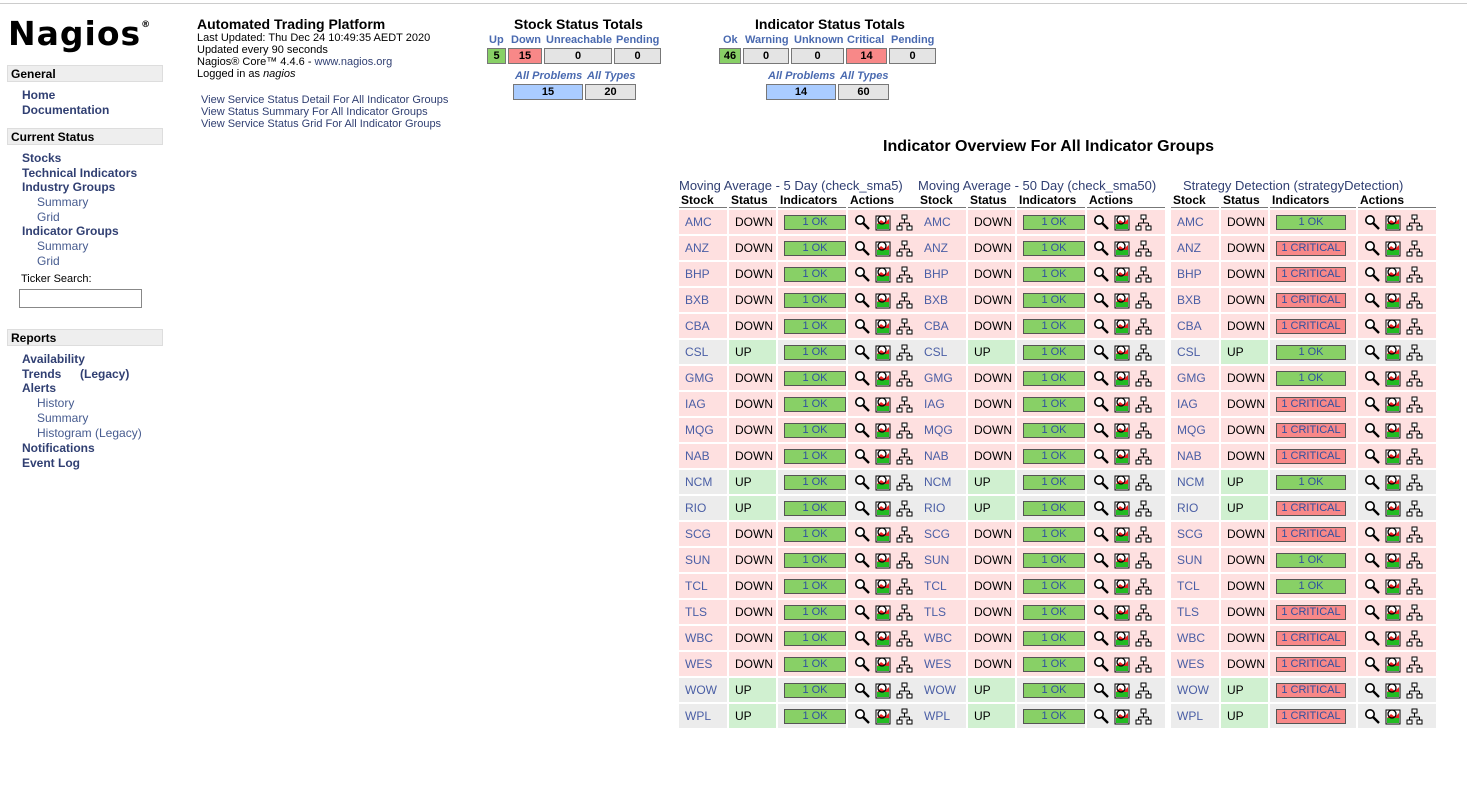 Image resolution: width=1467 pixels, height=809 pixels. Describe the element at coordinates (80, 298) in the screenshot. I see `ticker-search-input` at that location.